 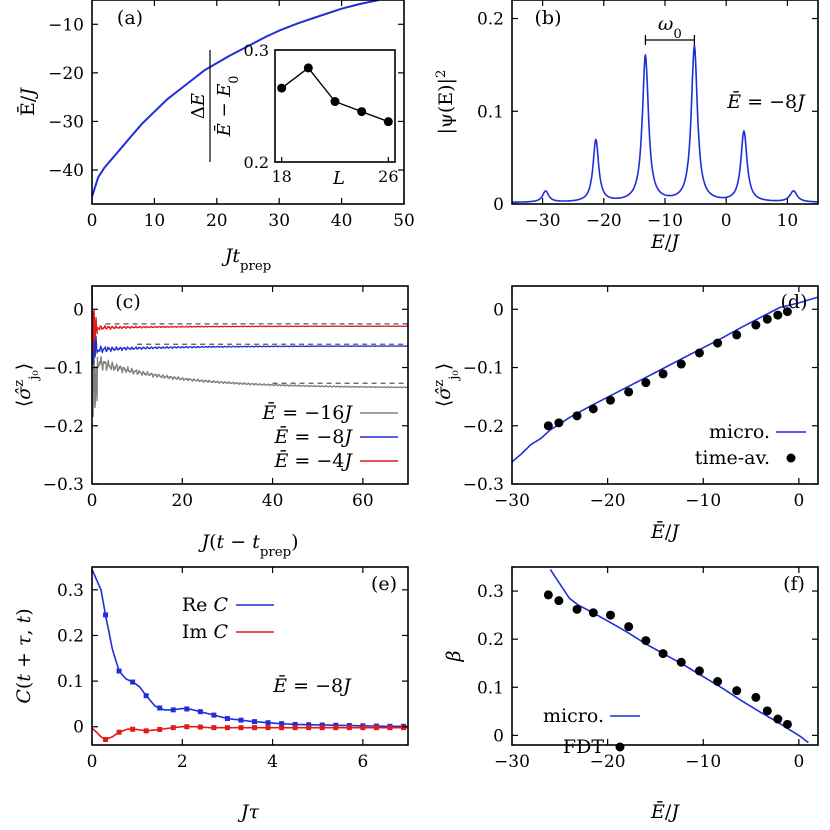 I want to click on y-axis-label: ⟨σ̂zj₀⟩, so click(x=447, y=385).